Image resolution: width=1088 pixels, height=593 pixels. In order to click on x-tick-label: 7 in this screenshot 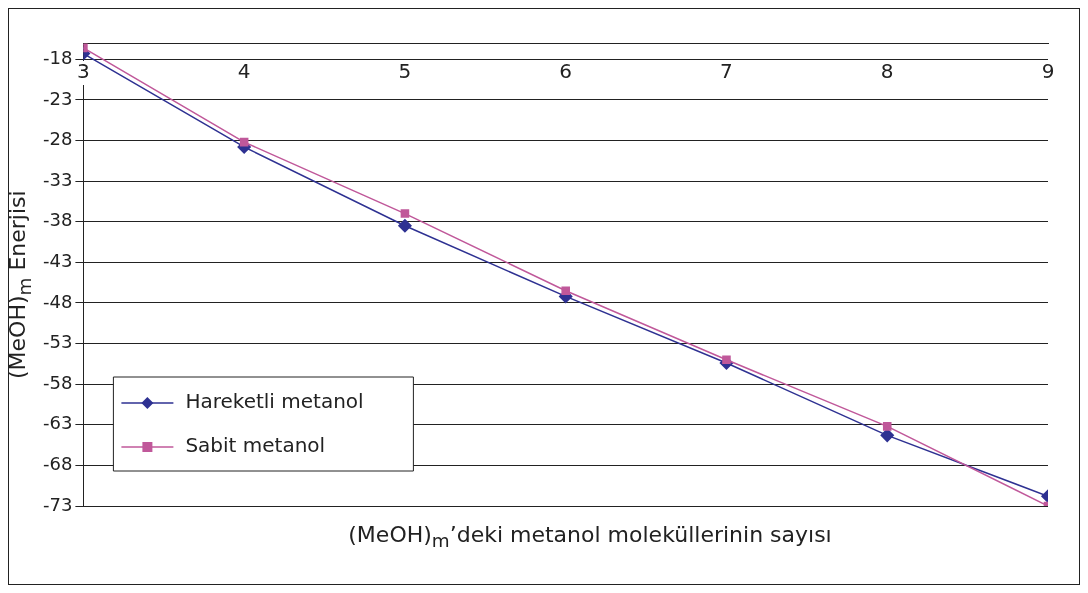, I will do `click(726, 71)`.